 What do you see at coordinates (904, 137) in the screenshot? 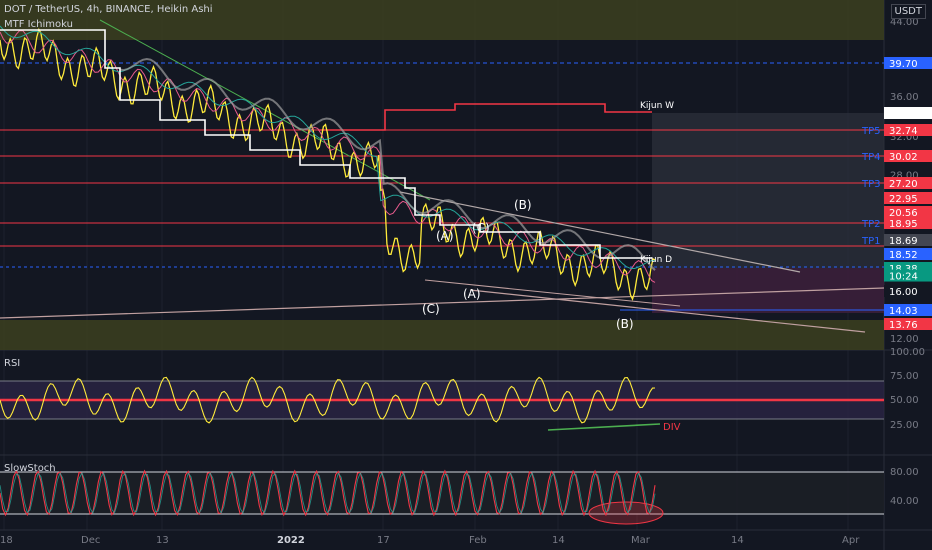
I see `y-tick-label: 32.00` at bounding box center [904, 137].